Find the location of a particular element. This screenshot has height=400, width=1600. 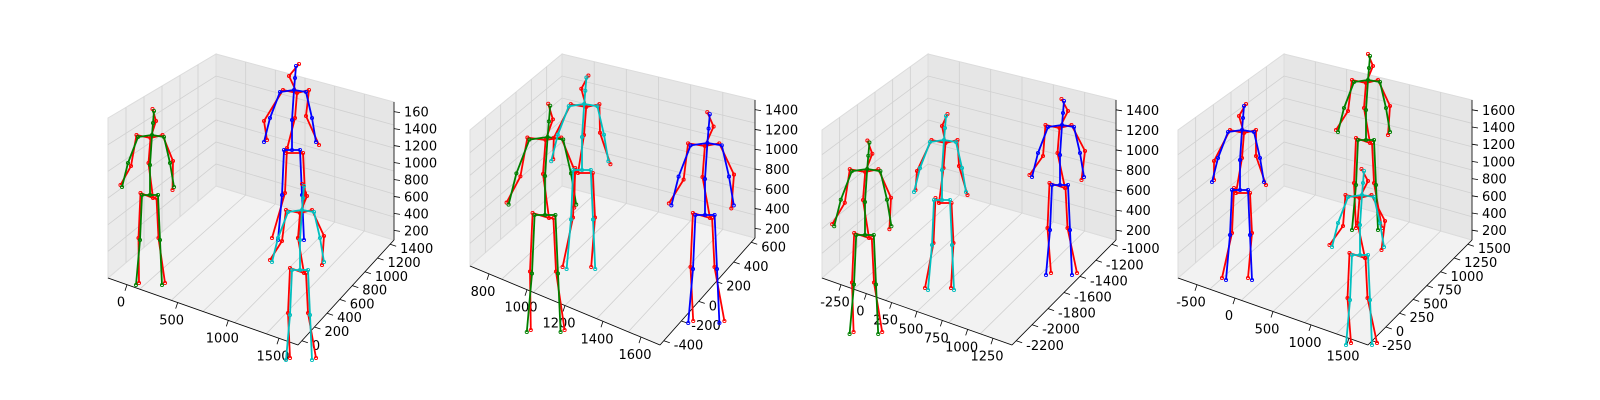

x-tick-label: 1000 is located at coordinates (222, 338).